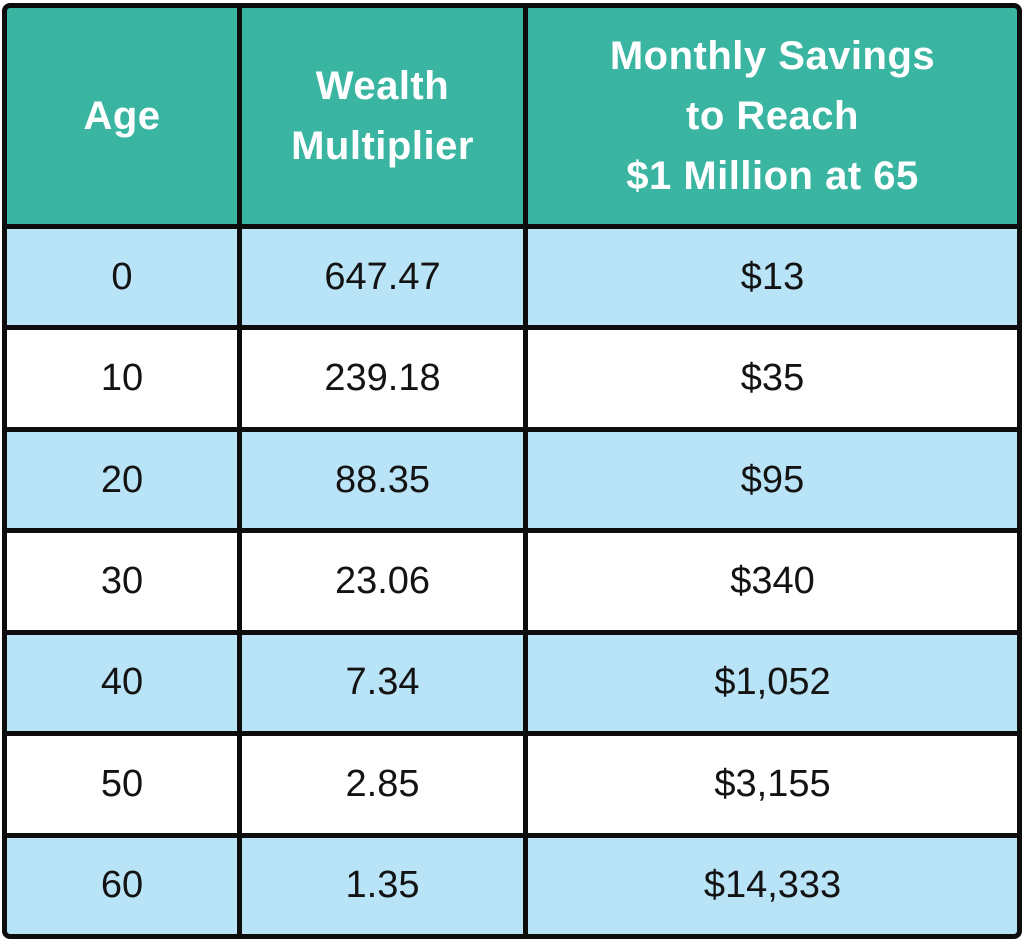  What do you see at coordinates (772, 277) in the screenshot?
I see `cell-savings-0: $13` at bounding box center [772, 277].